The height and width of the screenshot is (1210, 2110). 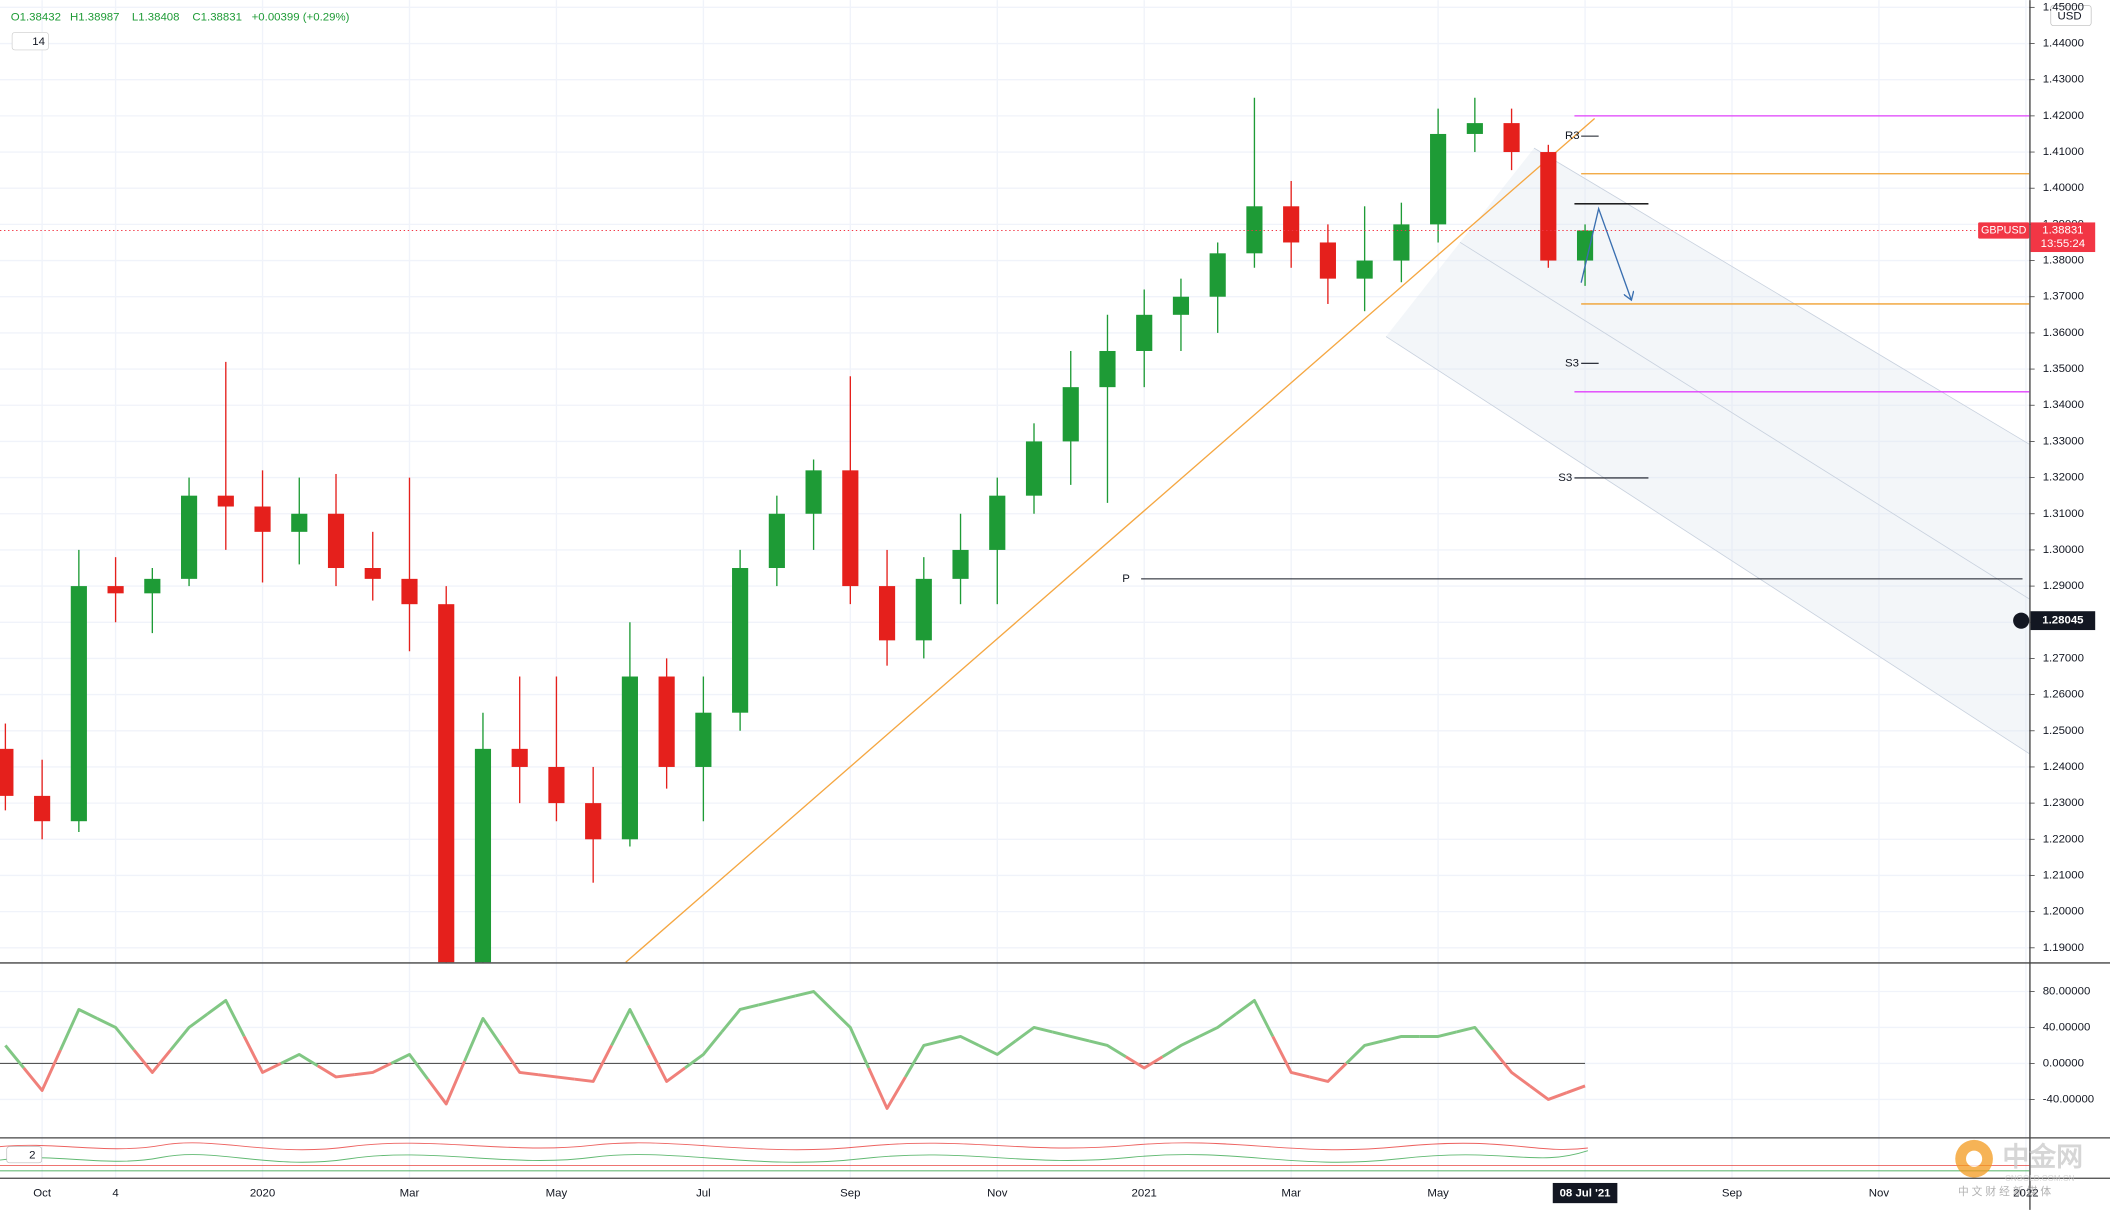 What do you see at coordinates (2063, 731) in the screenshot?
I see `y-tick-label: 1.25000` at bounding box center [2063, 731].